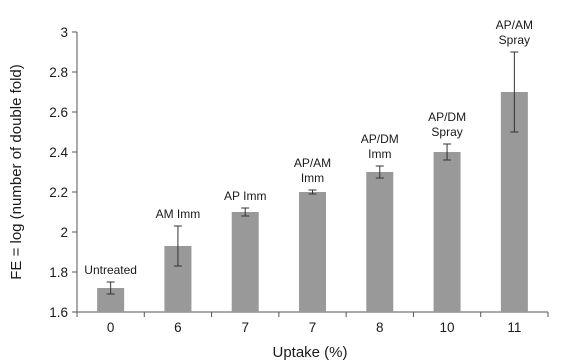  Describe the element at coordinates (312, 170) in the screenshot. I see `bar-annotation-label: AP/AM Imm` at that location.